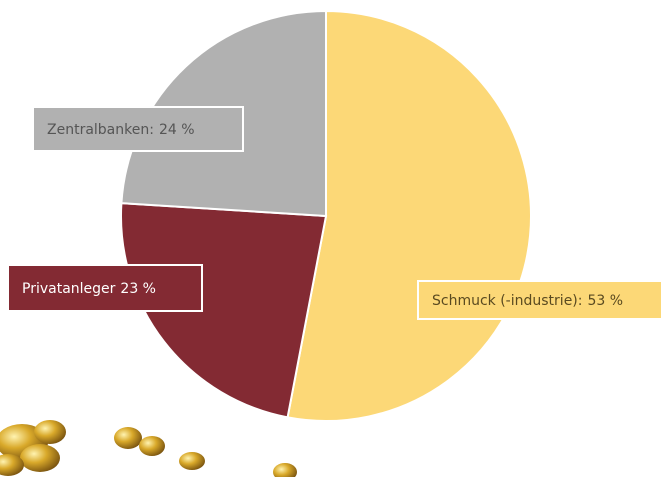  What do you see at coordinates (605, 301) in the screenshot?
I see `value-label: 53 %` at bounding box center [605, 301].